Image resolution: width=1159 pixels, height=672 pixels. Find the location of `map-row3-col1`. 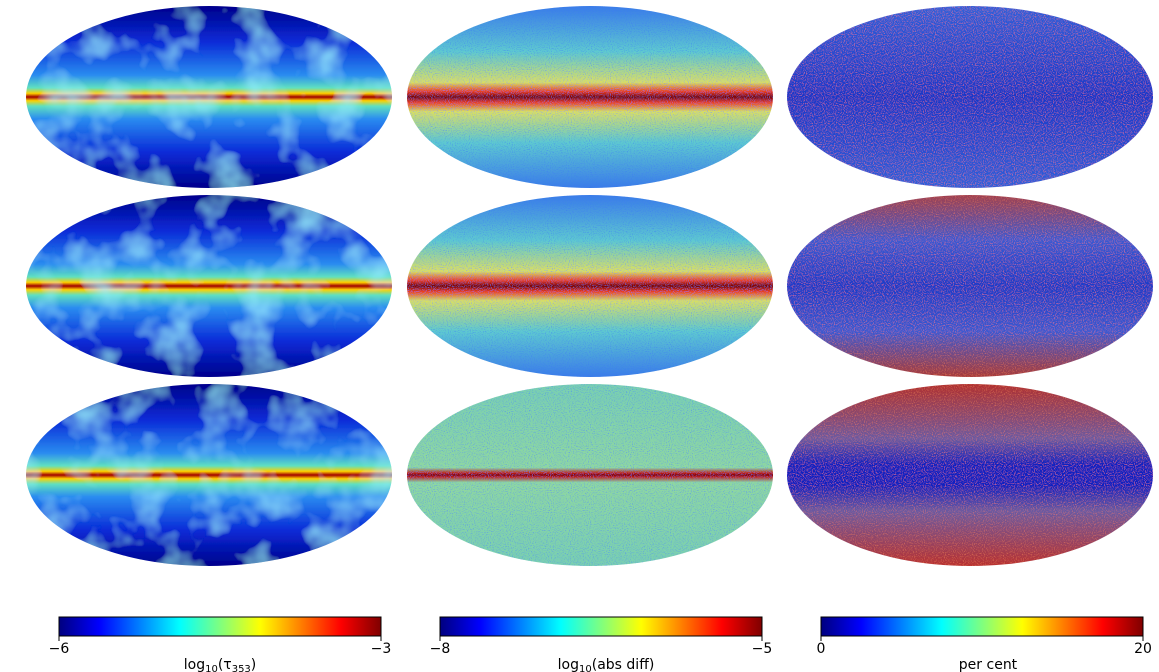

map-row3-col1 is located at coordinates (209, 475).